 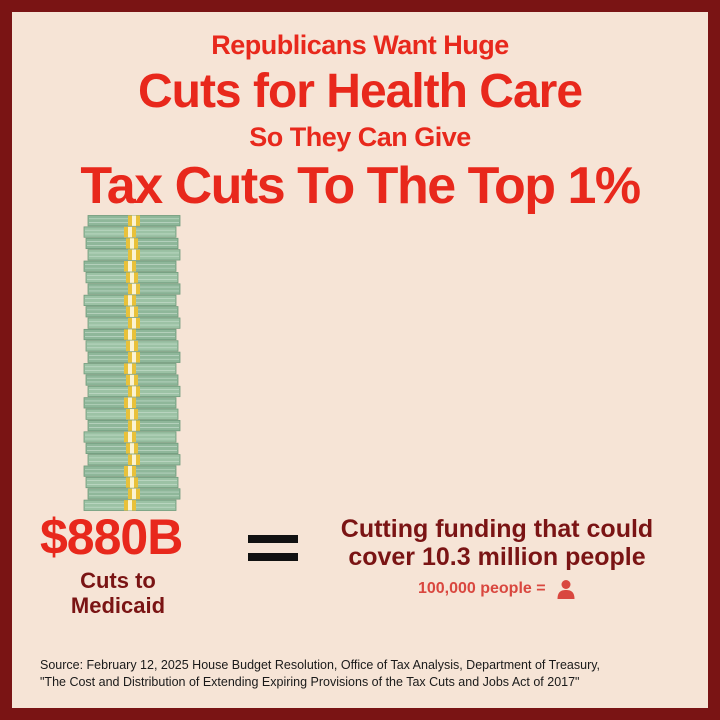 What do you see at coordinates (497, 529) in the screenshot?
I see `coverage-line-1: Cutting funding that could` at bounding box center [497, 529].